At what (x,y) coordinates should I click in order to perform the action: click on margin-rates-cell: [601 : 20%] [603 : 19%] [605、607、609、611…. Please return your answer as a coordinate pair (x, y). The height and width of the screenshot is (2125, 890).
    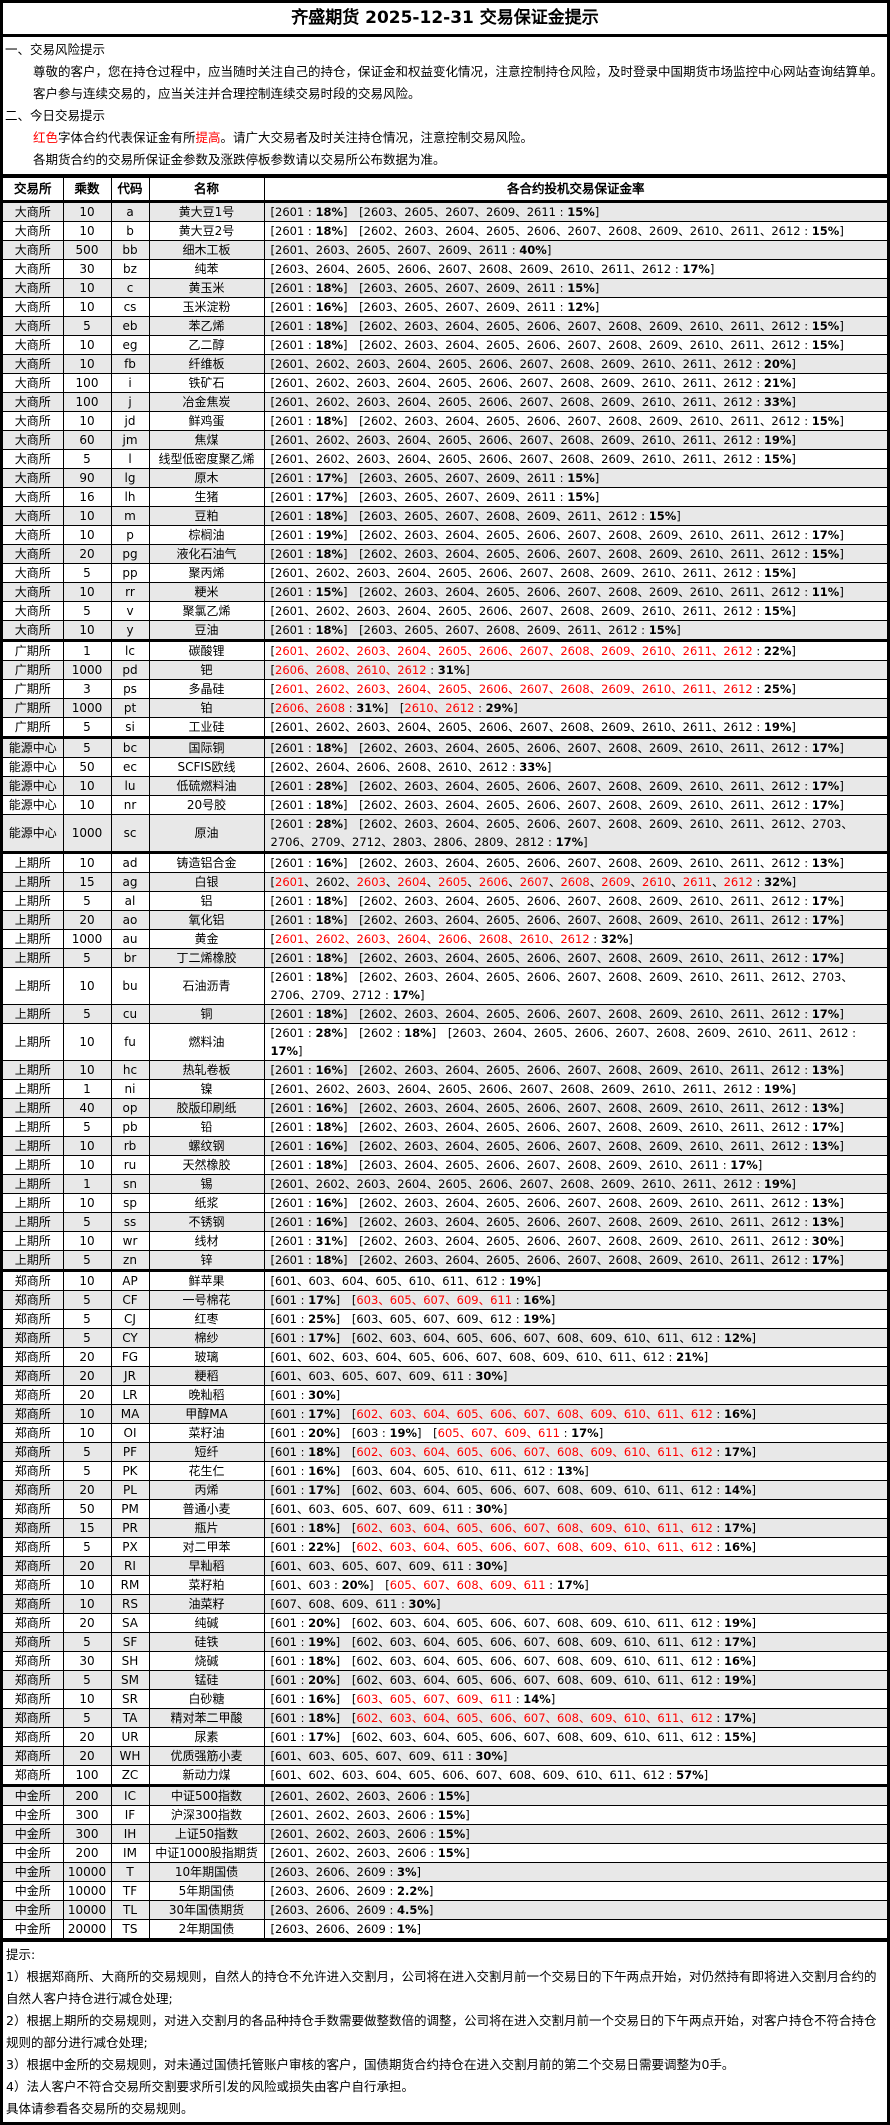
    Looking at the image, I should click on (575, 1433).